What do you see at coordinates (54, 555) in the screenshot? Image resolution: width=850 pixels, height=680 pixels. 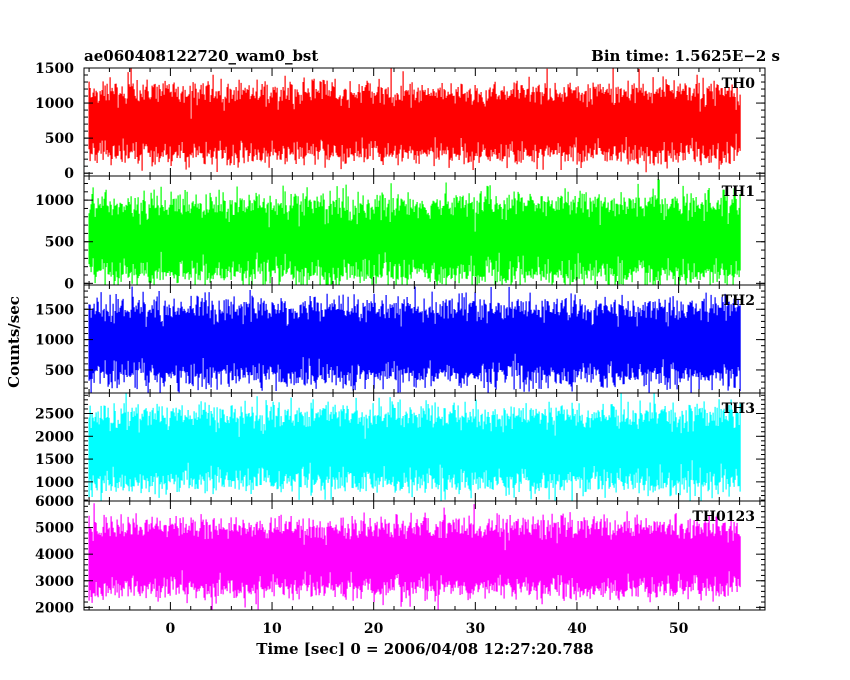 I see `y-tick-label: 4000` at bounding box center [54, 555].